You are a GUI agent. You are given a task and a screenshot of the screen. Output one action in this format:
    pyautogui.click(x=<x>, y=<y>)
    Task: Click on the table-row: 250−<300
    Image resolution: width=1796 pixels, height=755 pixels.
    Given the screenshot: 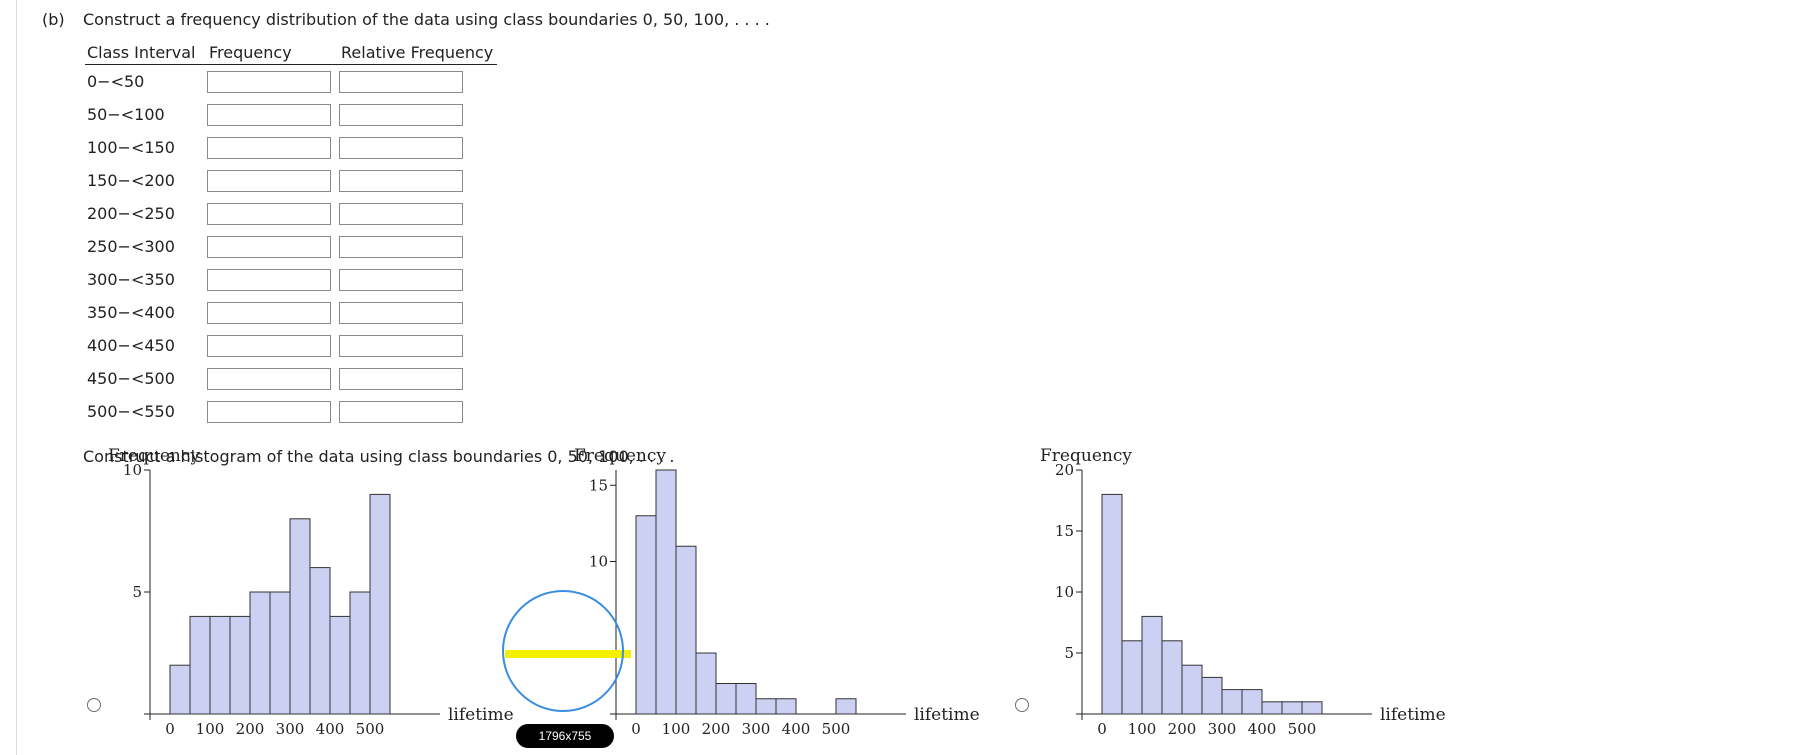 What is the action you would take?
    pyautogui.click(x=291, y=246)
    